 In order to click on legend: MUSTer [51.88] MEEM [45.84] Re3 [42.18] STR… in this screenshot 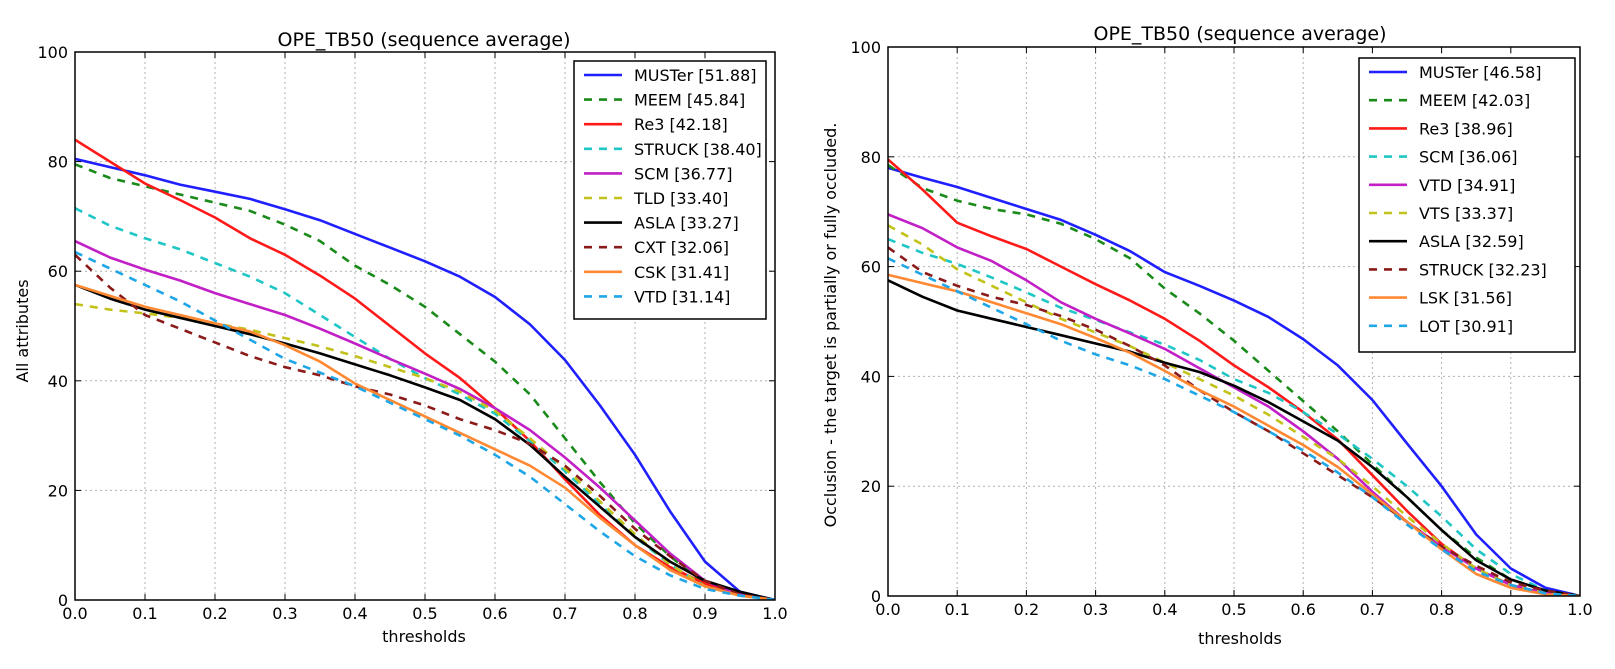, I will do `click(670, 190)`.